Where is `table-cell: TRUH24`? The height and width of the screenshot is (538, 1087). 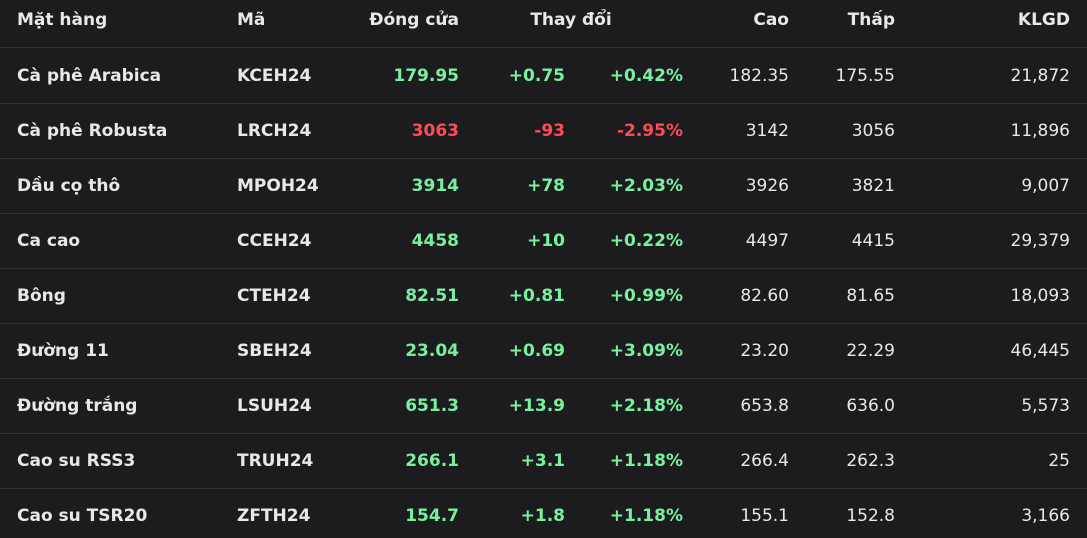 table-cell: TRUH24 is located at coordinates (275, 461).